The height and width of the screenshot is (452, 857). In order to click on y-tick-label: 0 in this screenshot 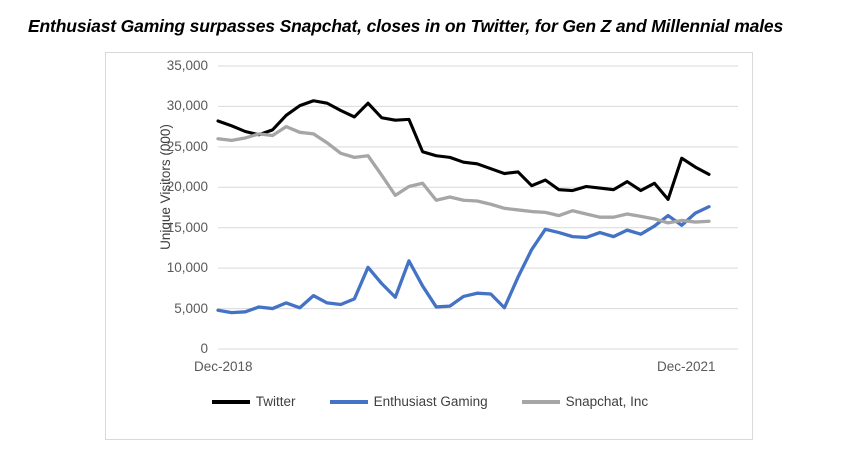, I will do `click(204, 348)`.